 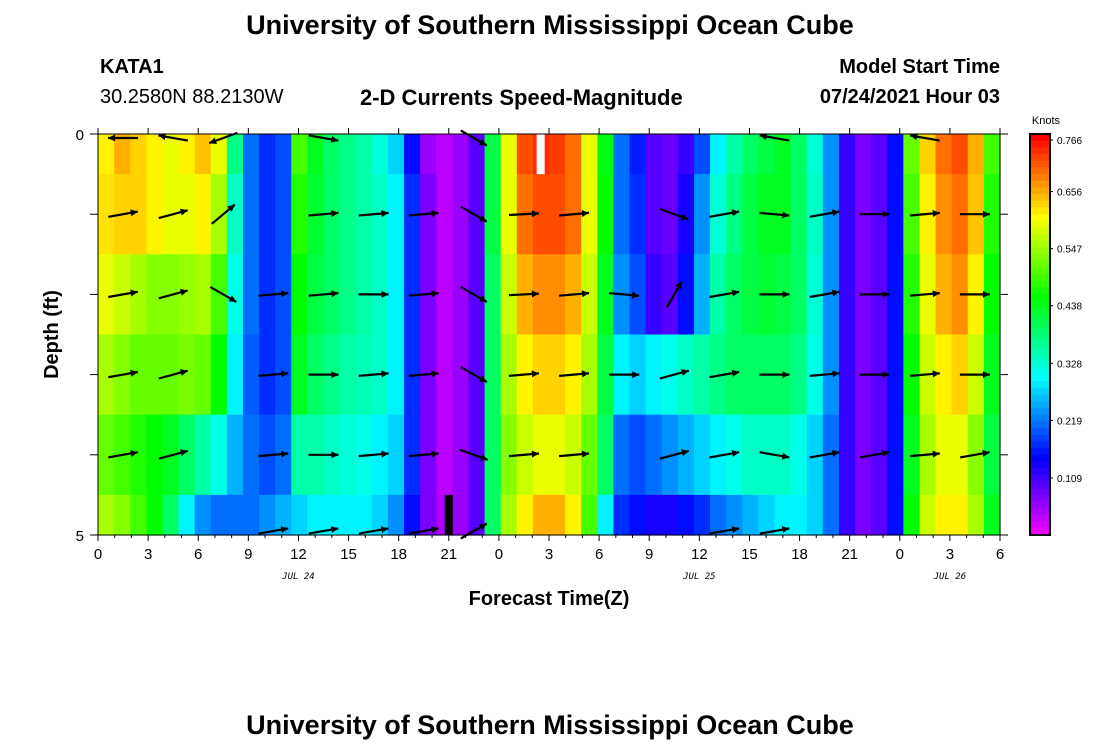 What do you see at coordinates (849, 554) in the screenshot?
I see `x-tick-label: 21` at bounding box center [849, 554].